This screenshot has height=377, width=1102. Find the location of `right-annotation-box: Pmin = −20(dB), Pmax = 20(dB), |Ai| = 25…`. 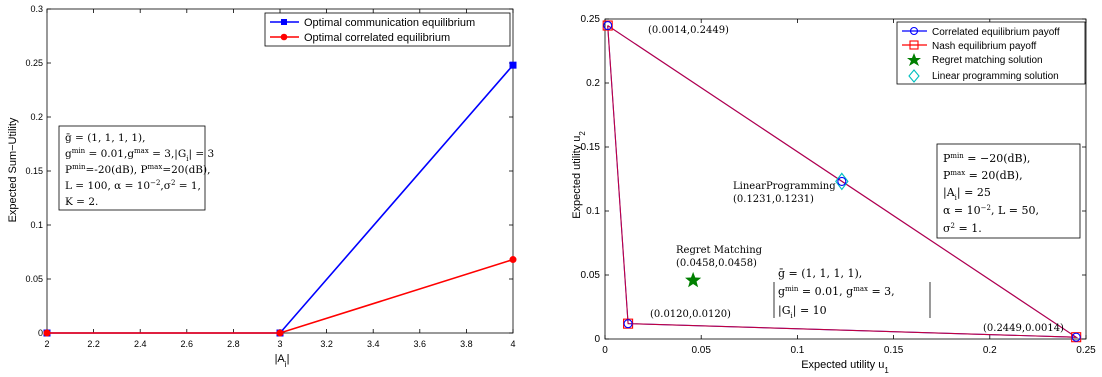

right-annotation-box: Pmin = −20(dB), Pmax = 20(dB), |Ai| = 25… is located at coordinates (1008, 191).